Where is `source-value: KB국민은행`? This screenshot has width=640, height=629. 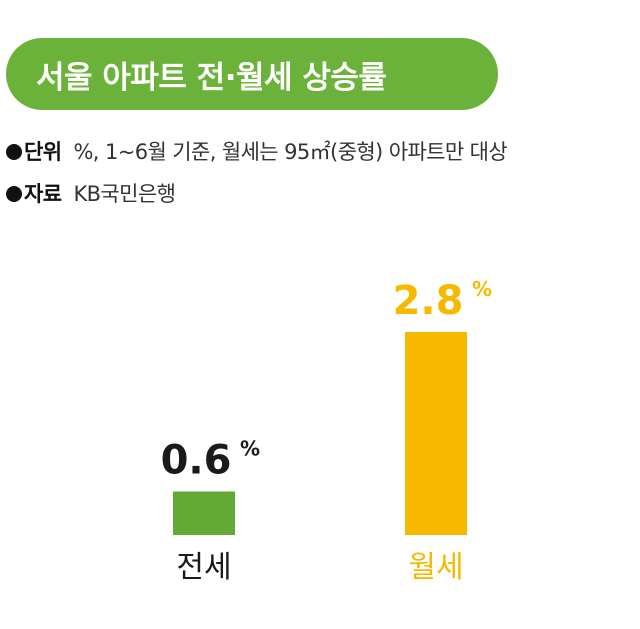
source-value: KB국민은행 is located at coordinates (124, 194).